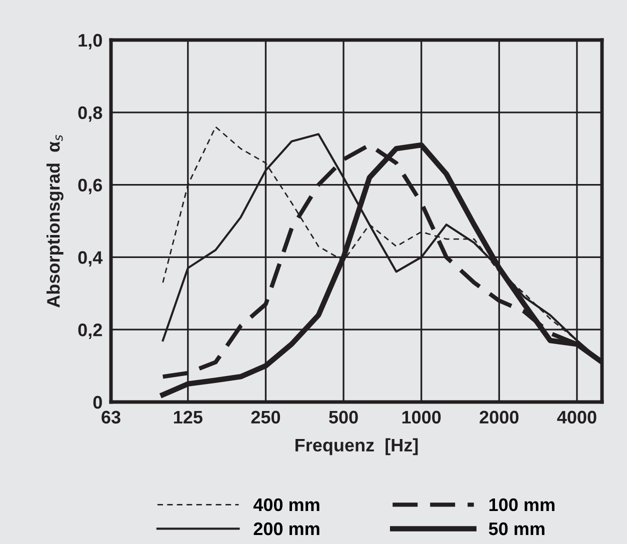 Image resolution: width=627 pixels, height=544 pixels. Describe the element at coordinates (286, 505) in the screenshot. I see `legend-label: 400 mm` at that location.